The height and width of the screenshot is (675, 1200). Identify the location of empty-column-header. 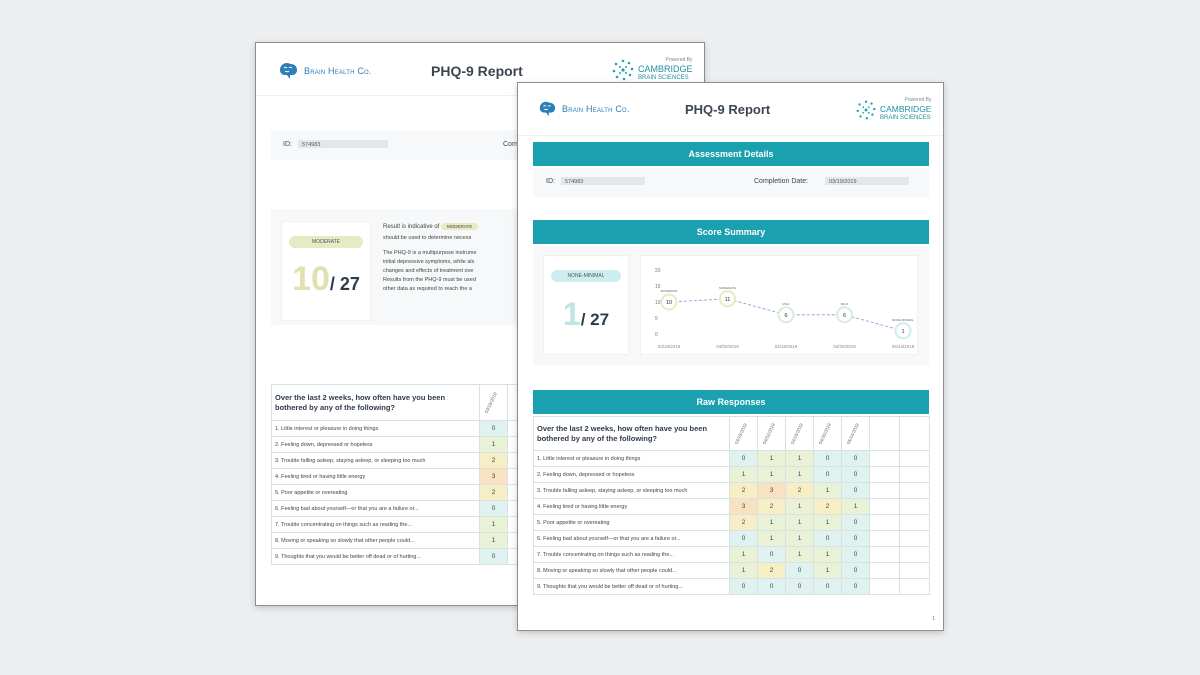
(914, 433).